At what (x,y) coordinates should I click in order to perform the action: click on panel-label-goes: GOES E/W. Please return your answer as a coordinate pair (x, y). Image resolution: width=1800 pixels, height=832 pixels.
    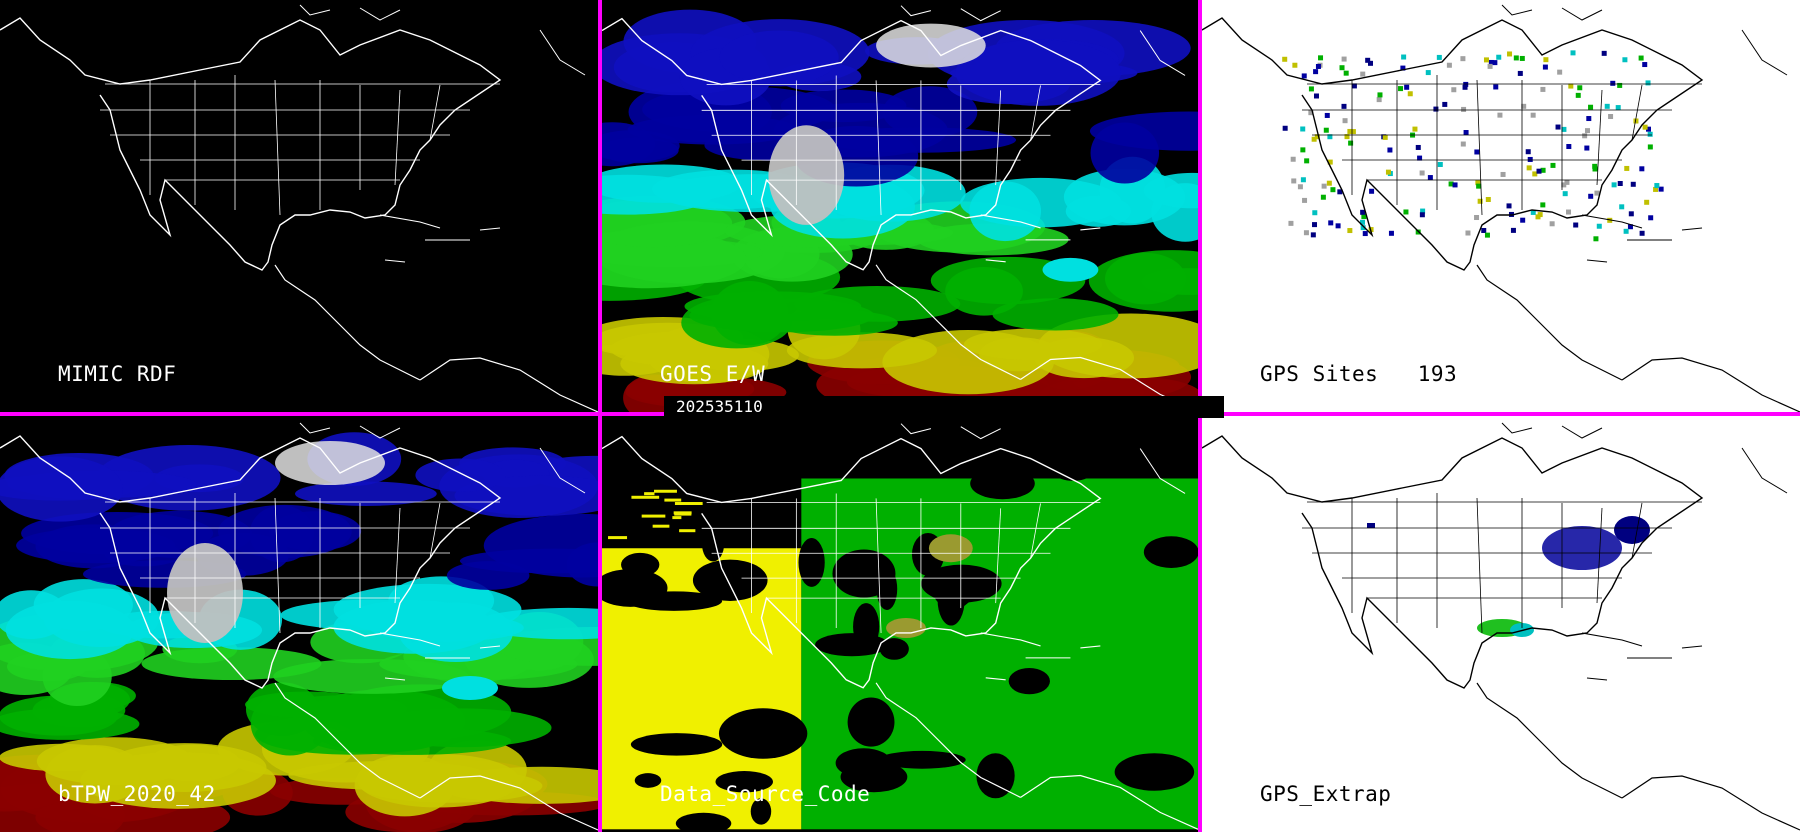
    Looking at the image, I should click on (713, 374).